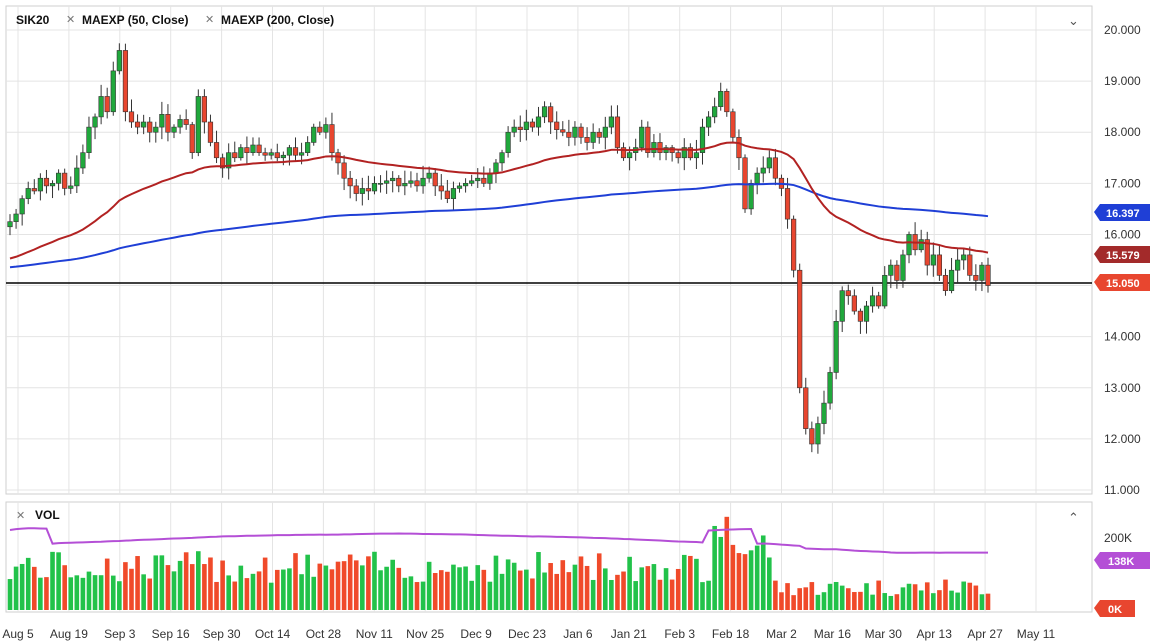 The height and width of the screenshot is (644, 1152). Describe the element at coordinates (273, 634) in the screenshot. I see `xtick-label: Oct 14` at that location.